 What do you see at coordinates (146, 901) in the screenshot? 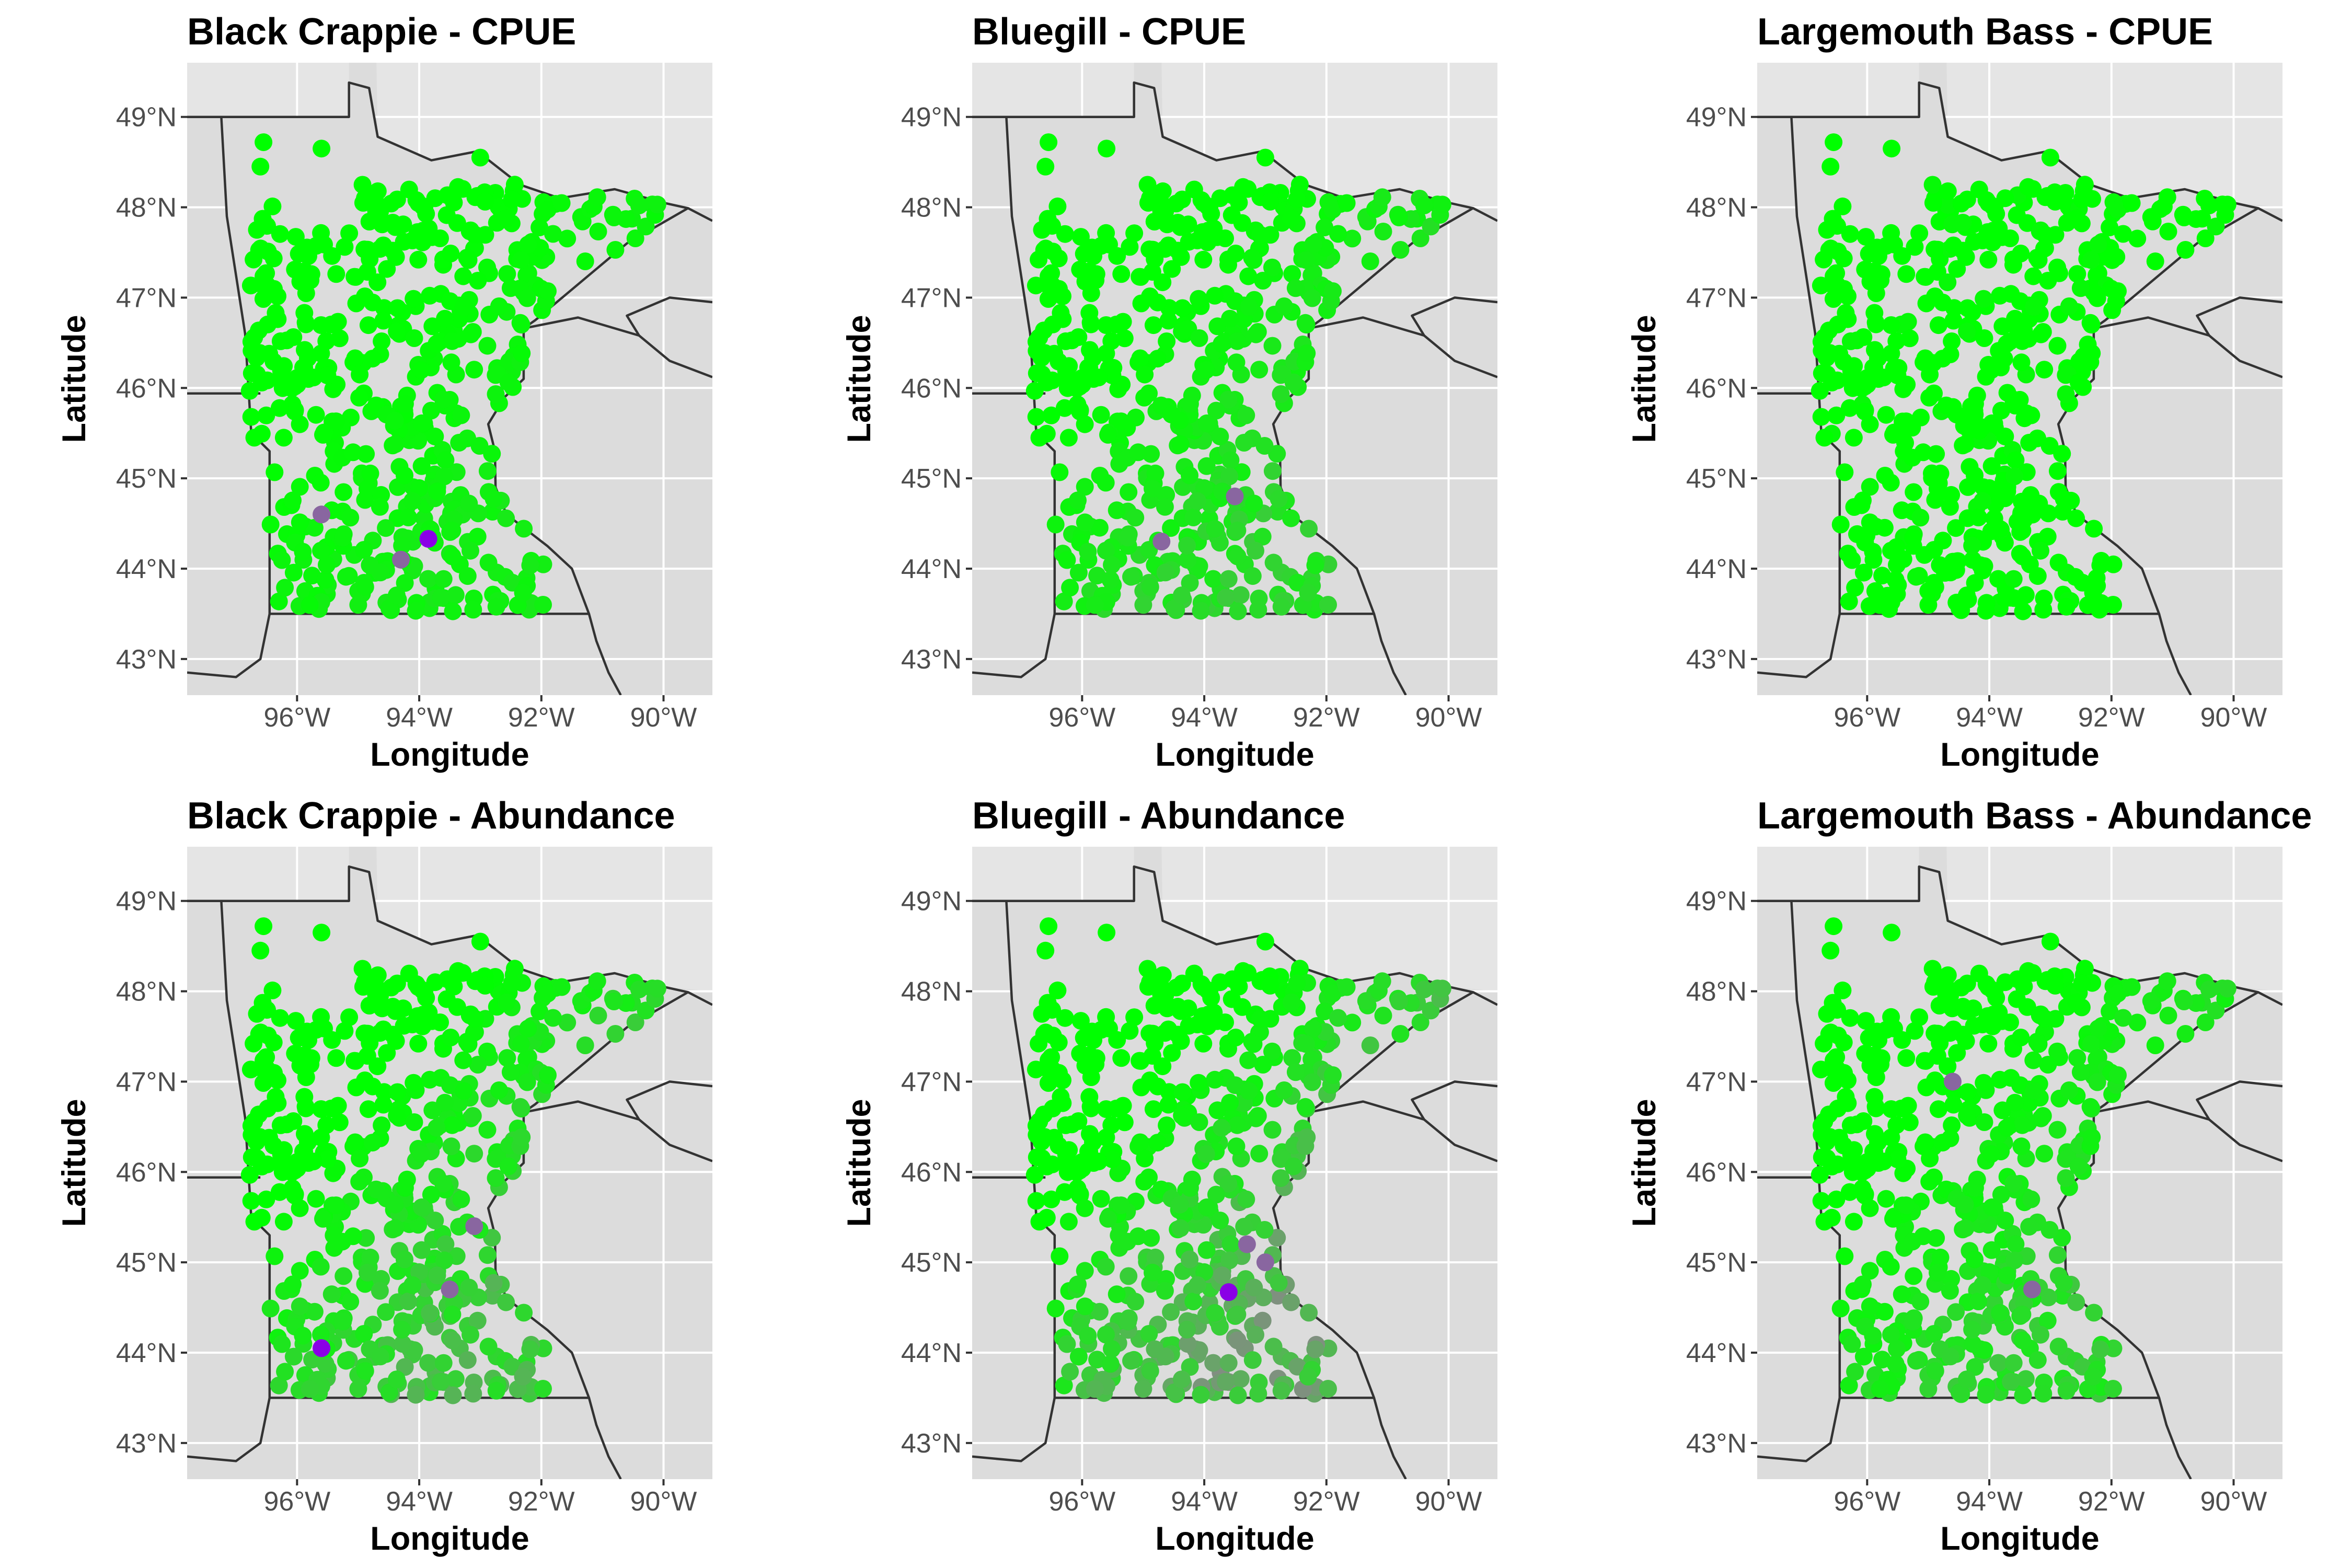
I see `y-tick-label: 49°N` at bounding box center [146, 901].